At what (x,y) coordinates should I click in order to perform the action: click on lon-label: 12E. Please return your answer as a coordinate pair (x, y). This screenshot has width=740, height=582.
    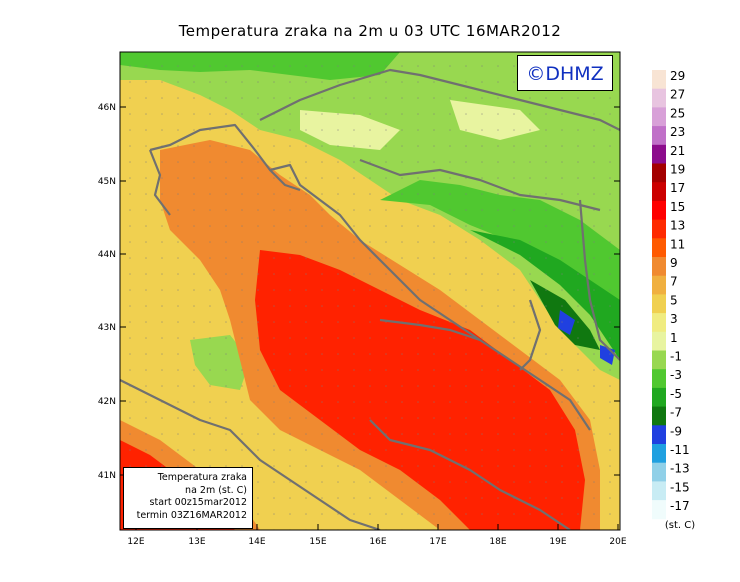
    Looking at the image, I should click on (135, 542).